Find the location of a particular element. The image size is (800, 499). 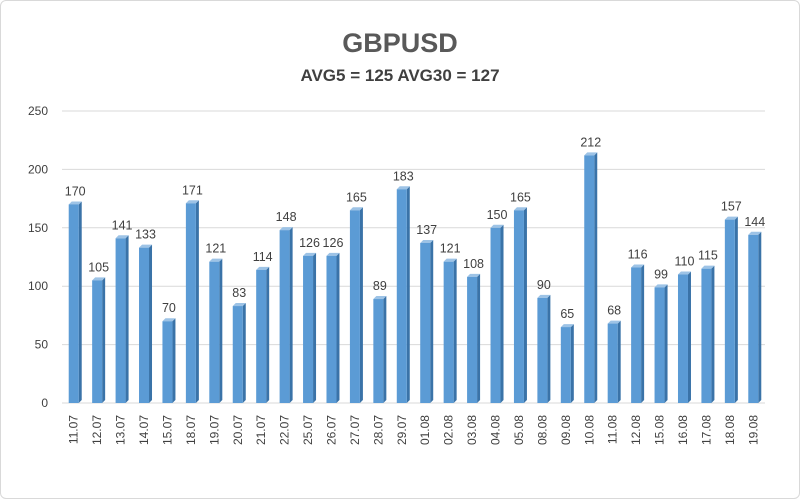

y-tick-label: 150 is located at coordinates (38, 228).